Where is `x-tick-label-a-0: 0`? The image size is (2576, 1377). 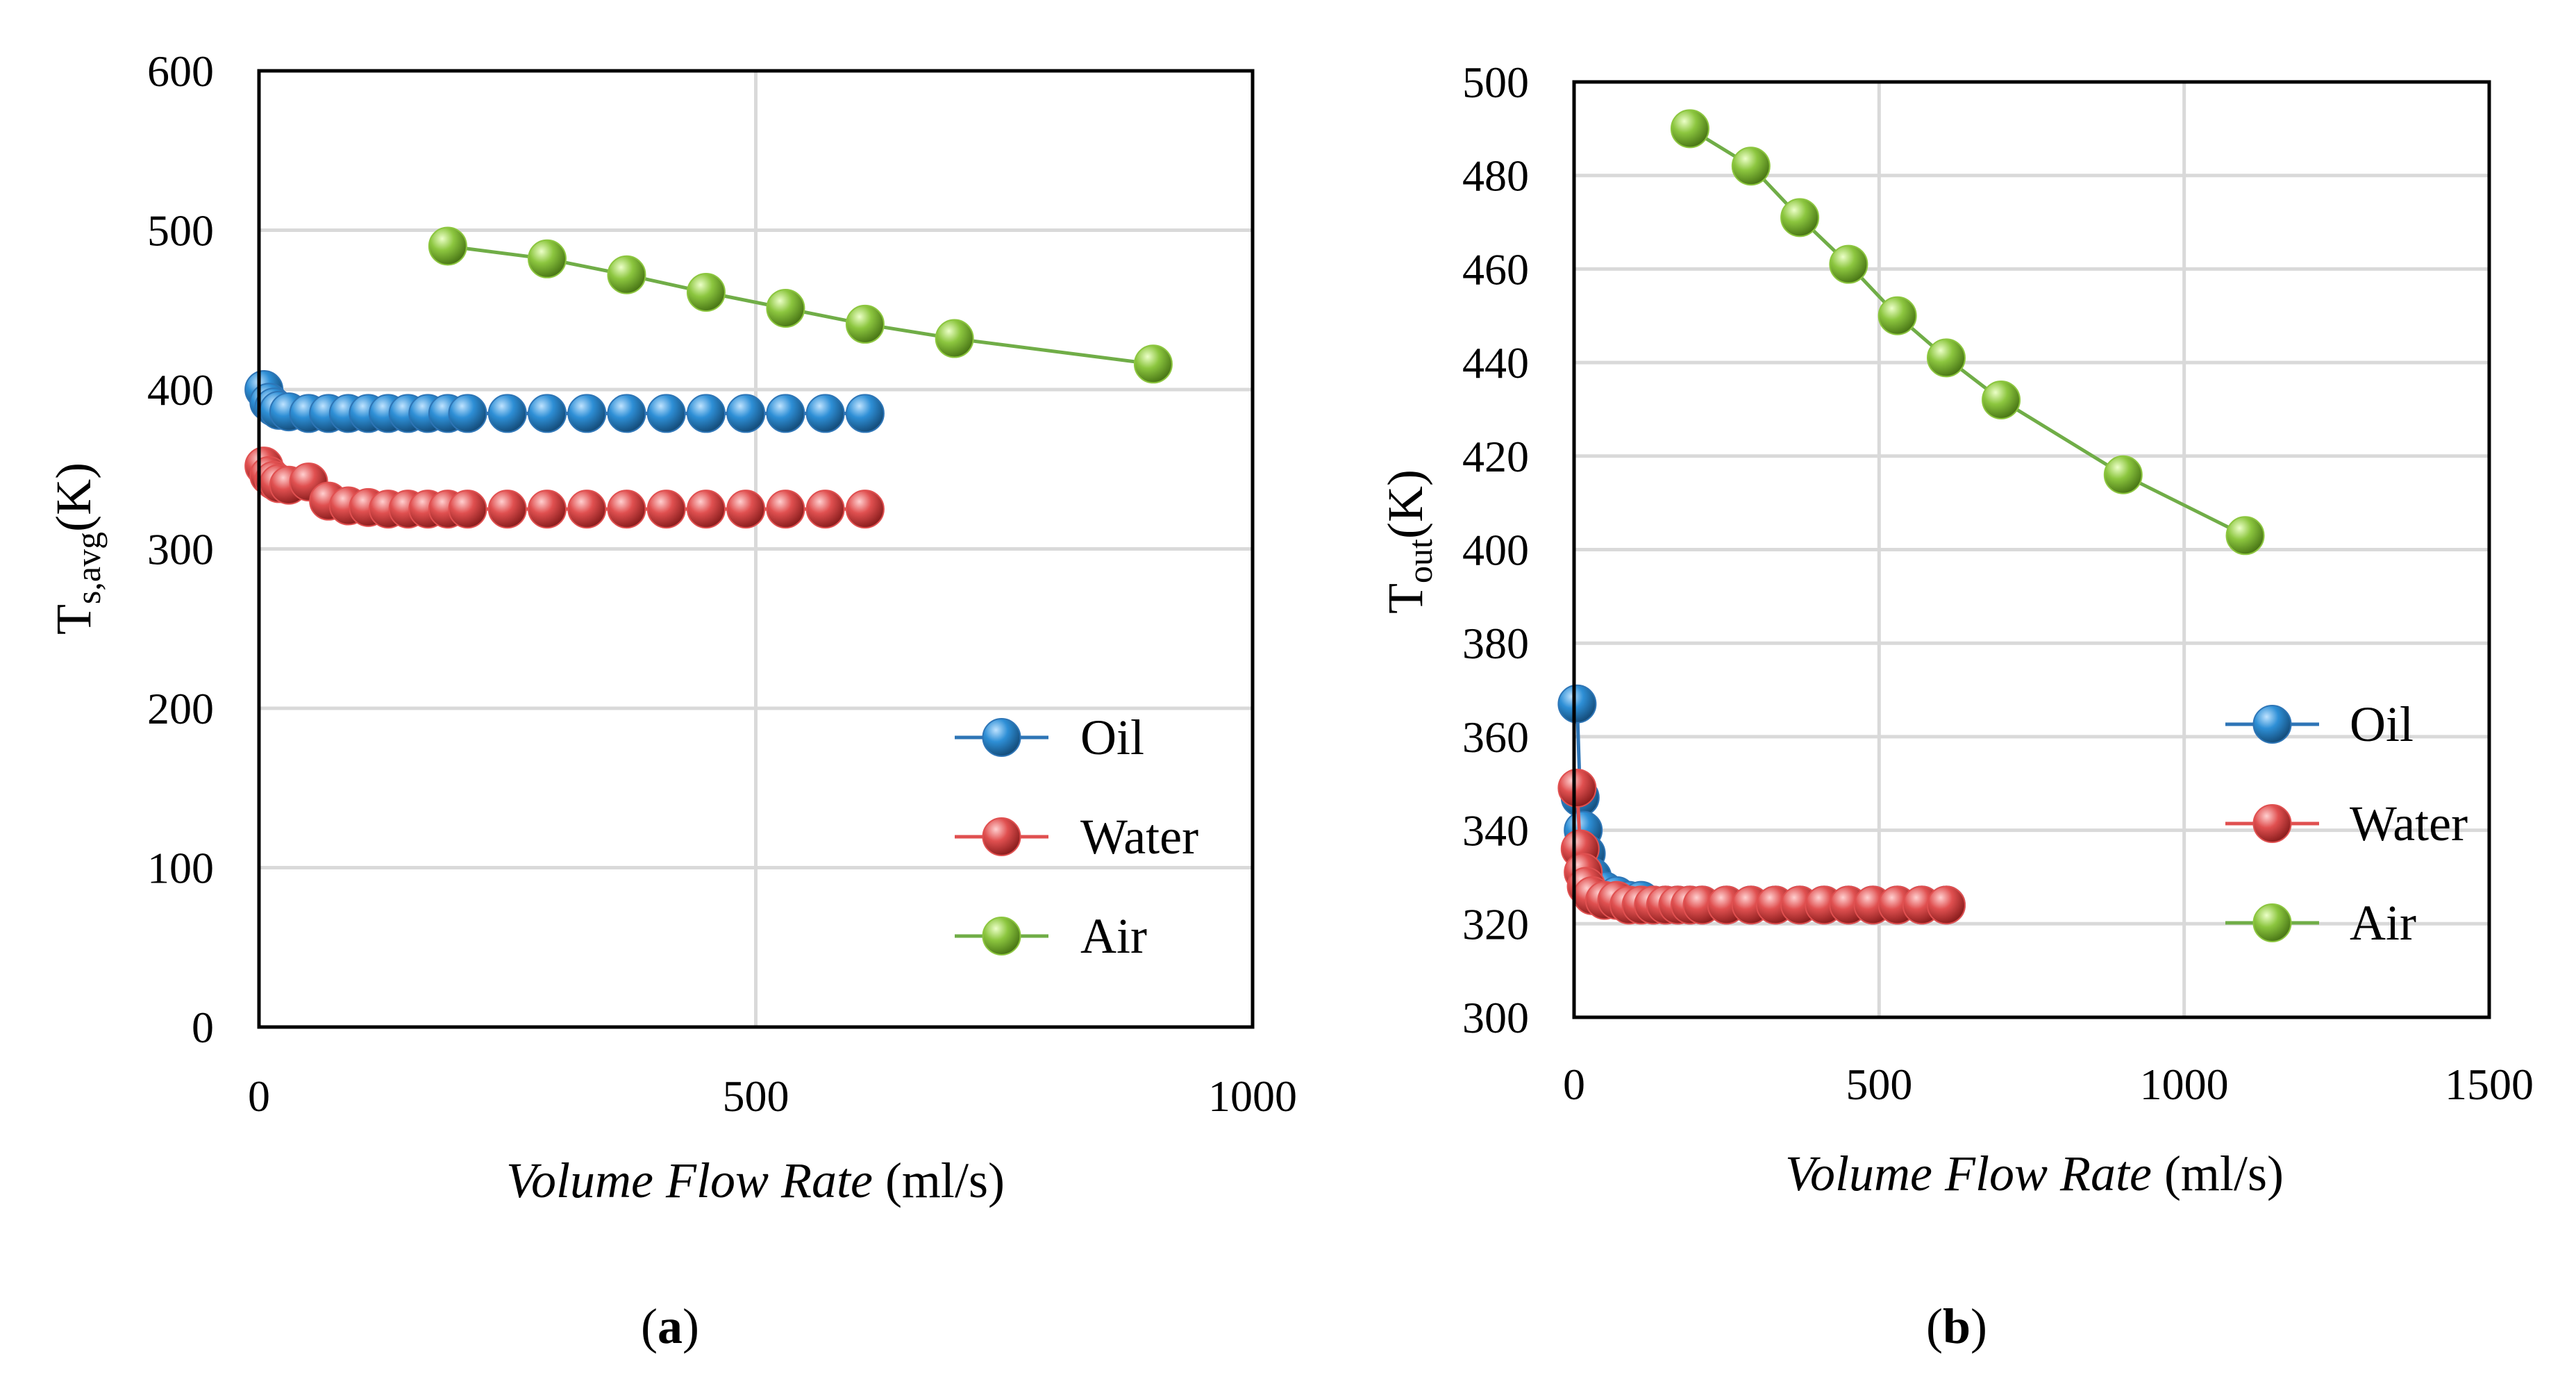
x-tick-label-a-0: 0 is located at coordinates (259, 1096).